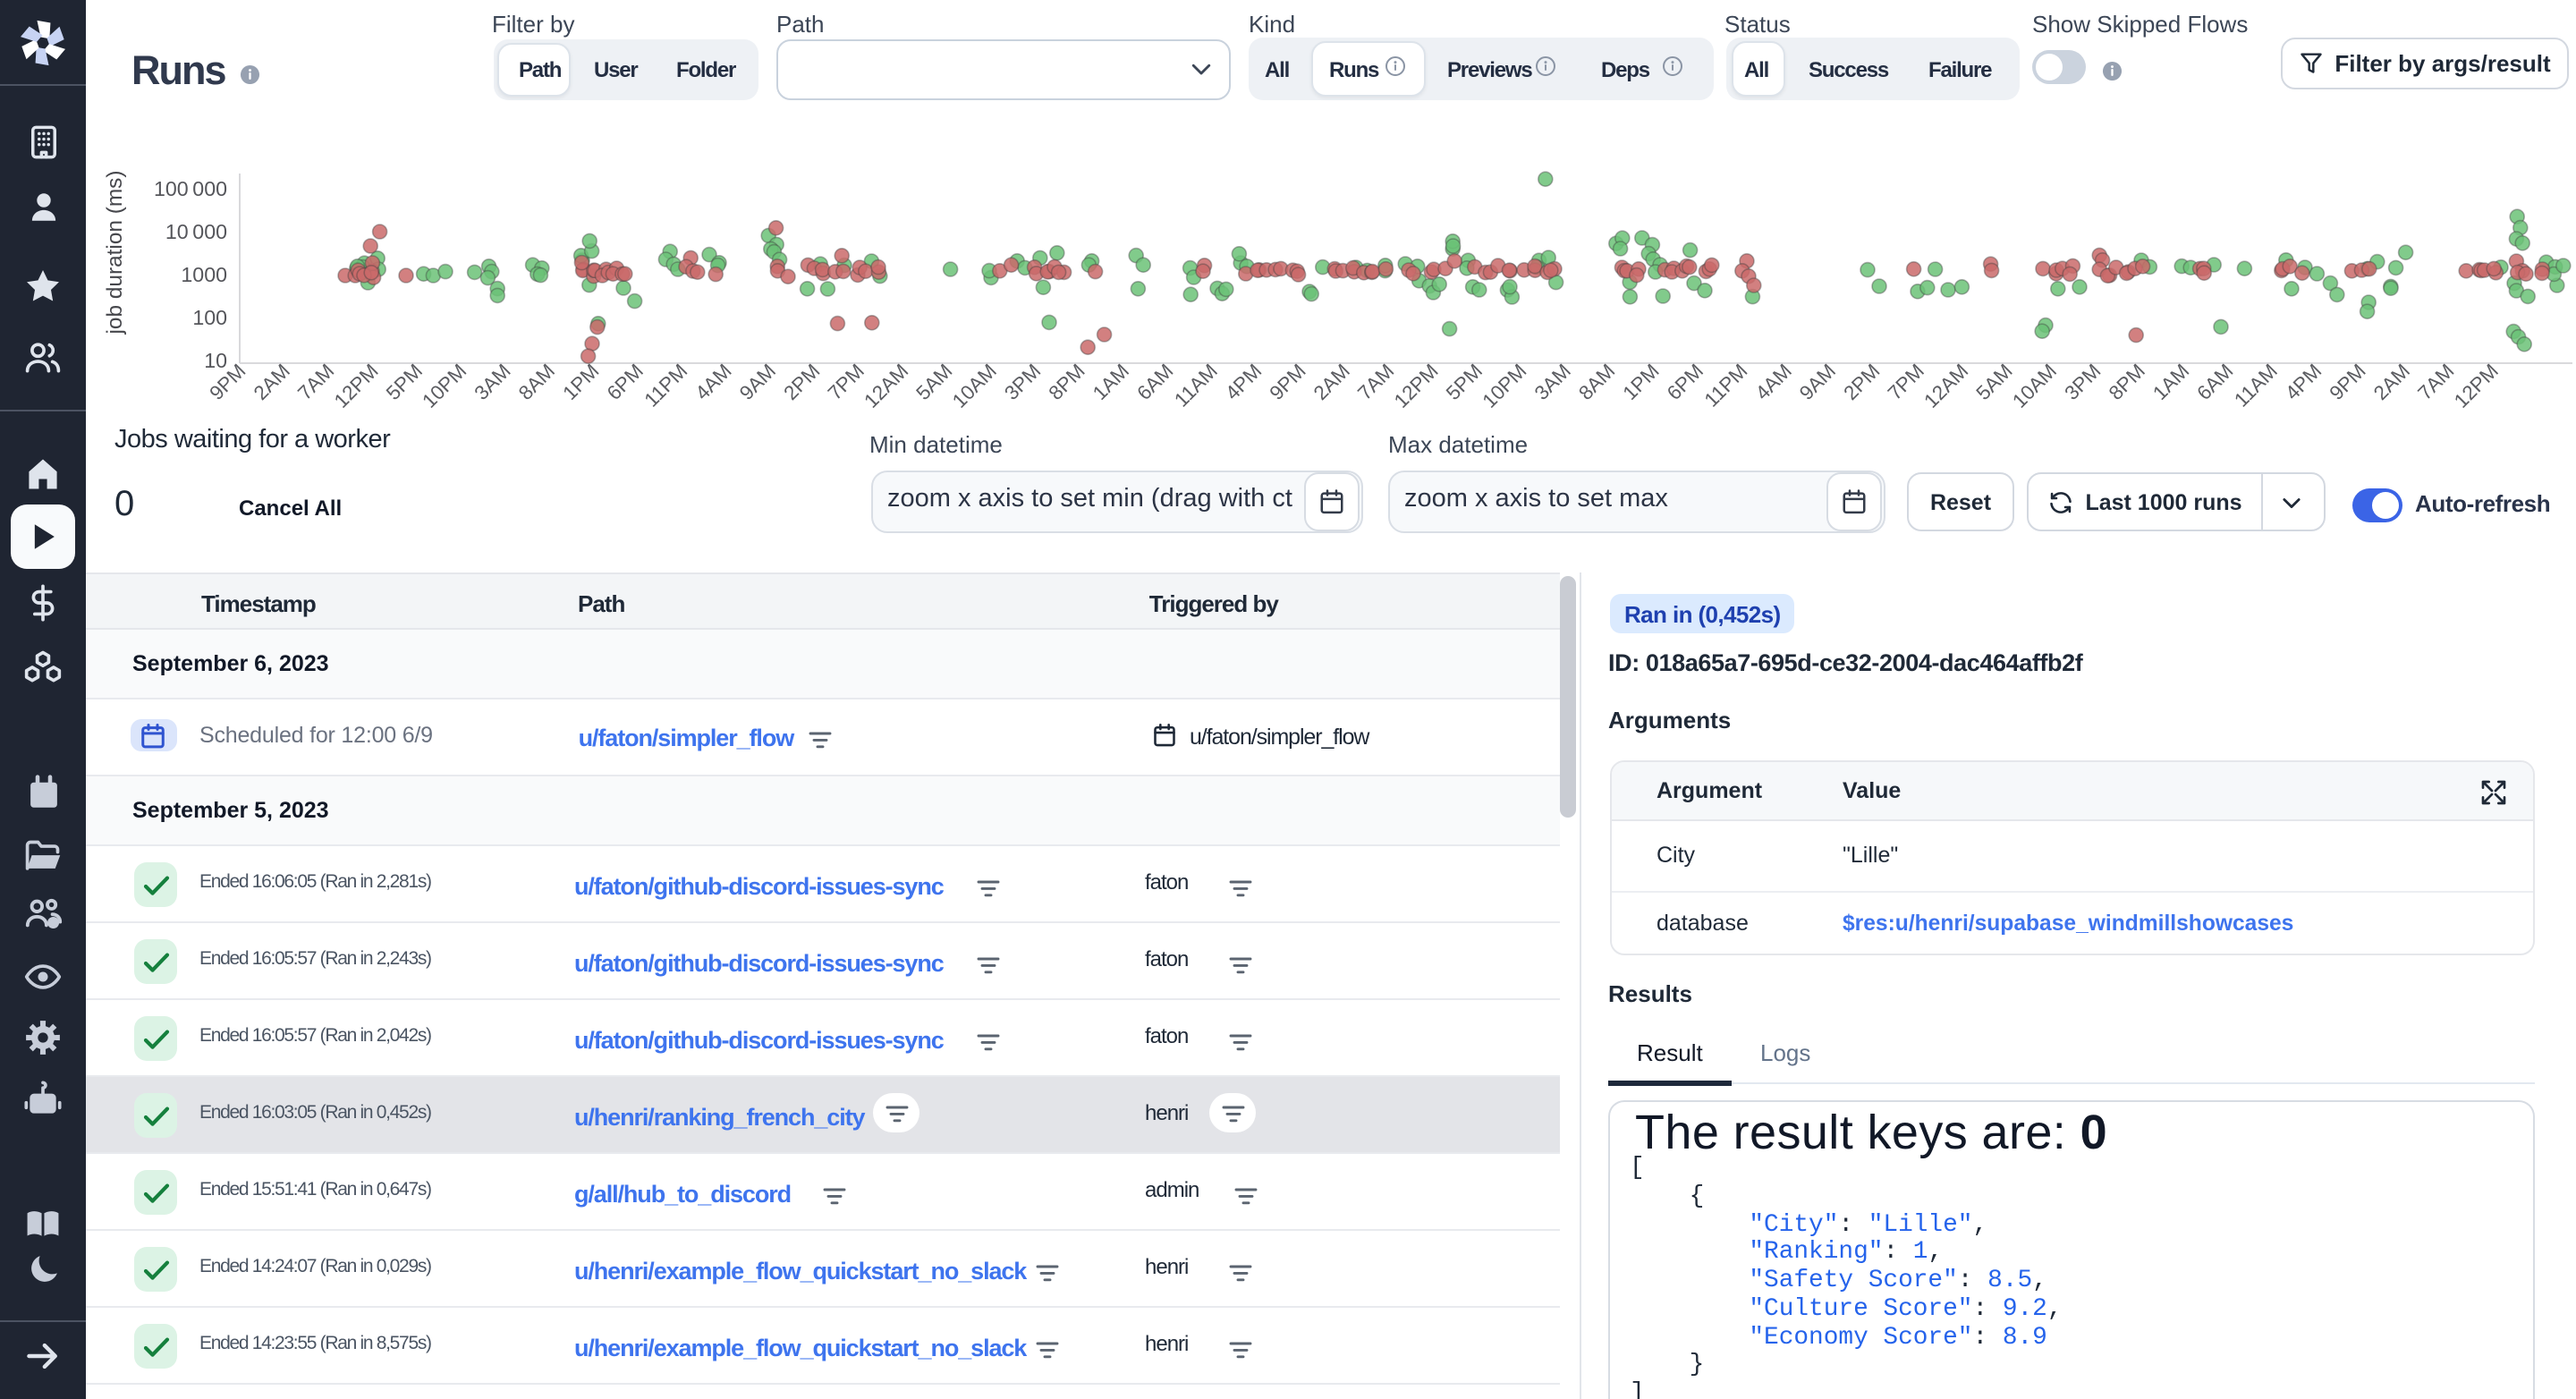 The image size is (2576, 1399). Describe the element at coordinates (215, 360) in the screenshot. I see `svg-text: 10` at that location.